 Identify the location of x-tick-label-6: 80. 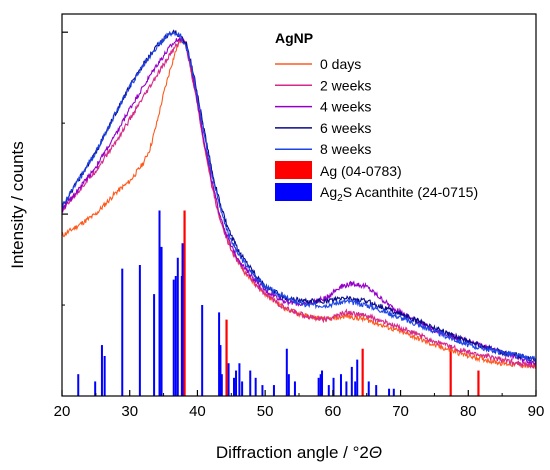
(468, 411).